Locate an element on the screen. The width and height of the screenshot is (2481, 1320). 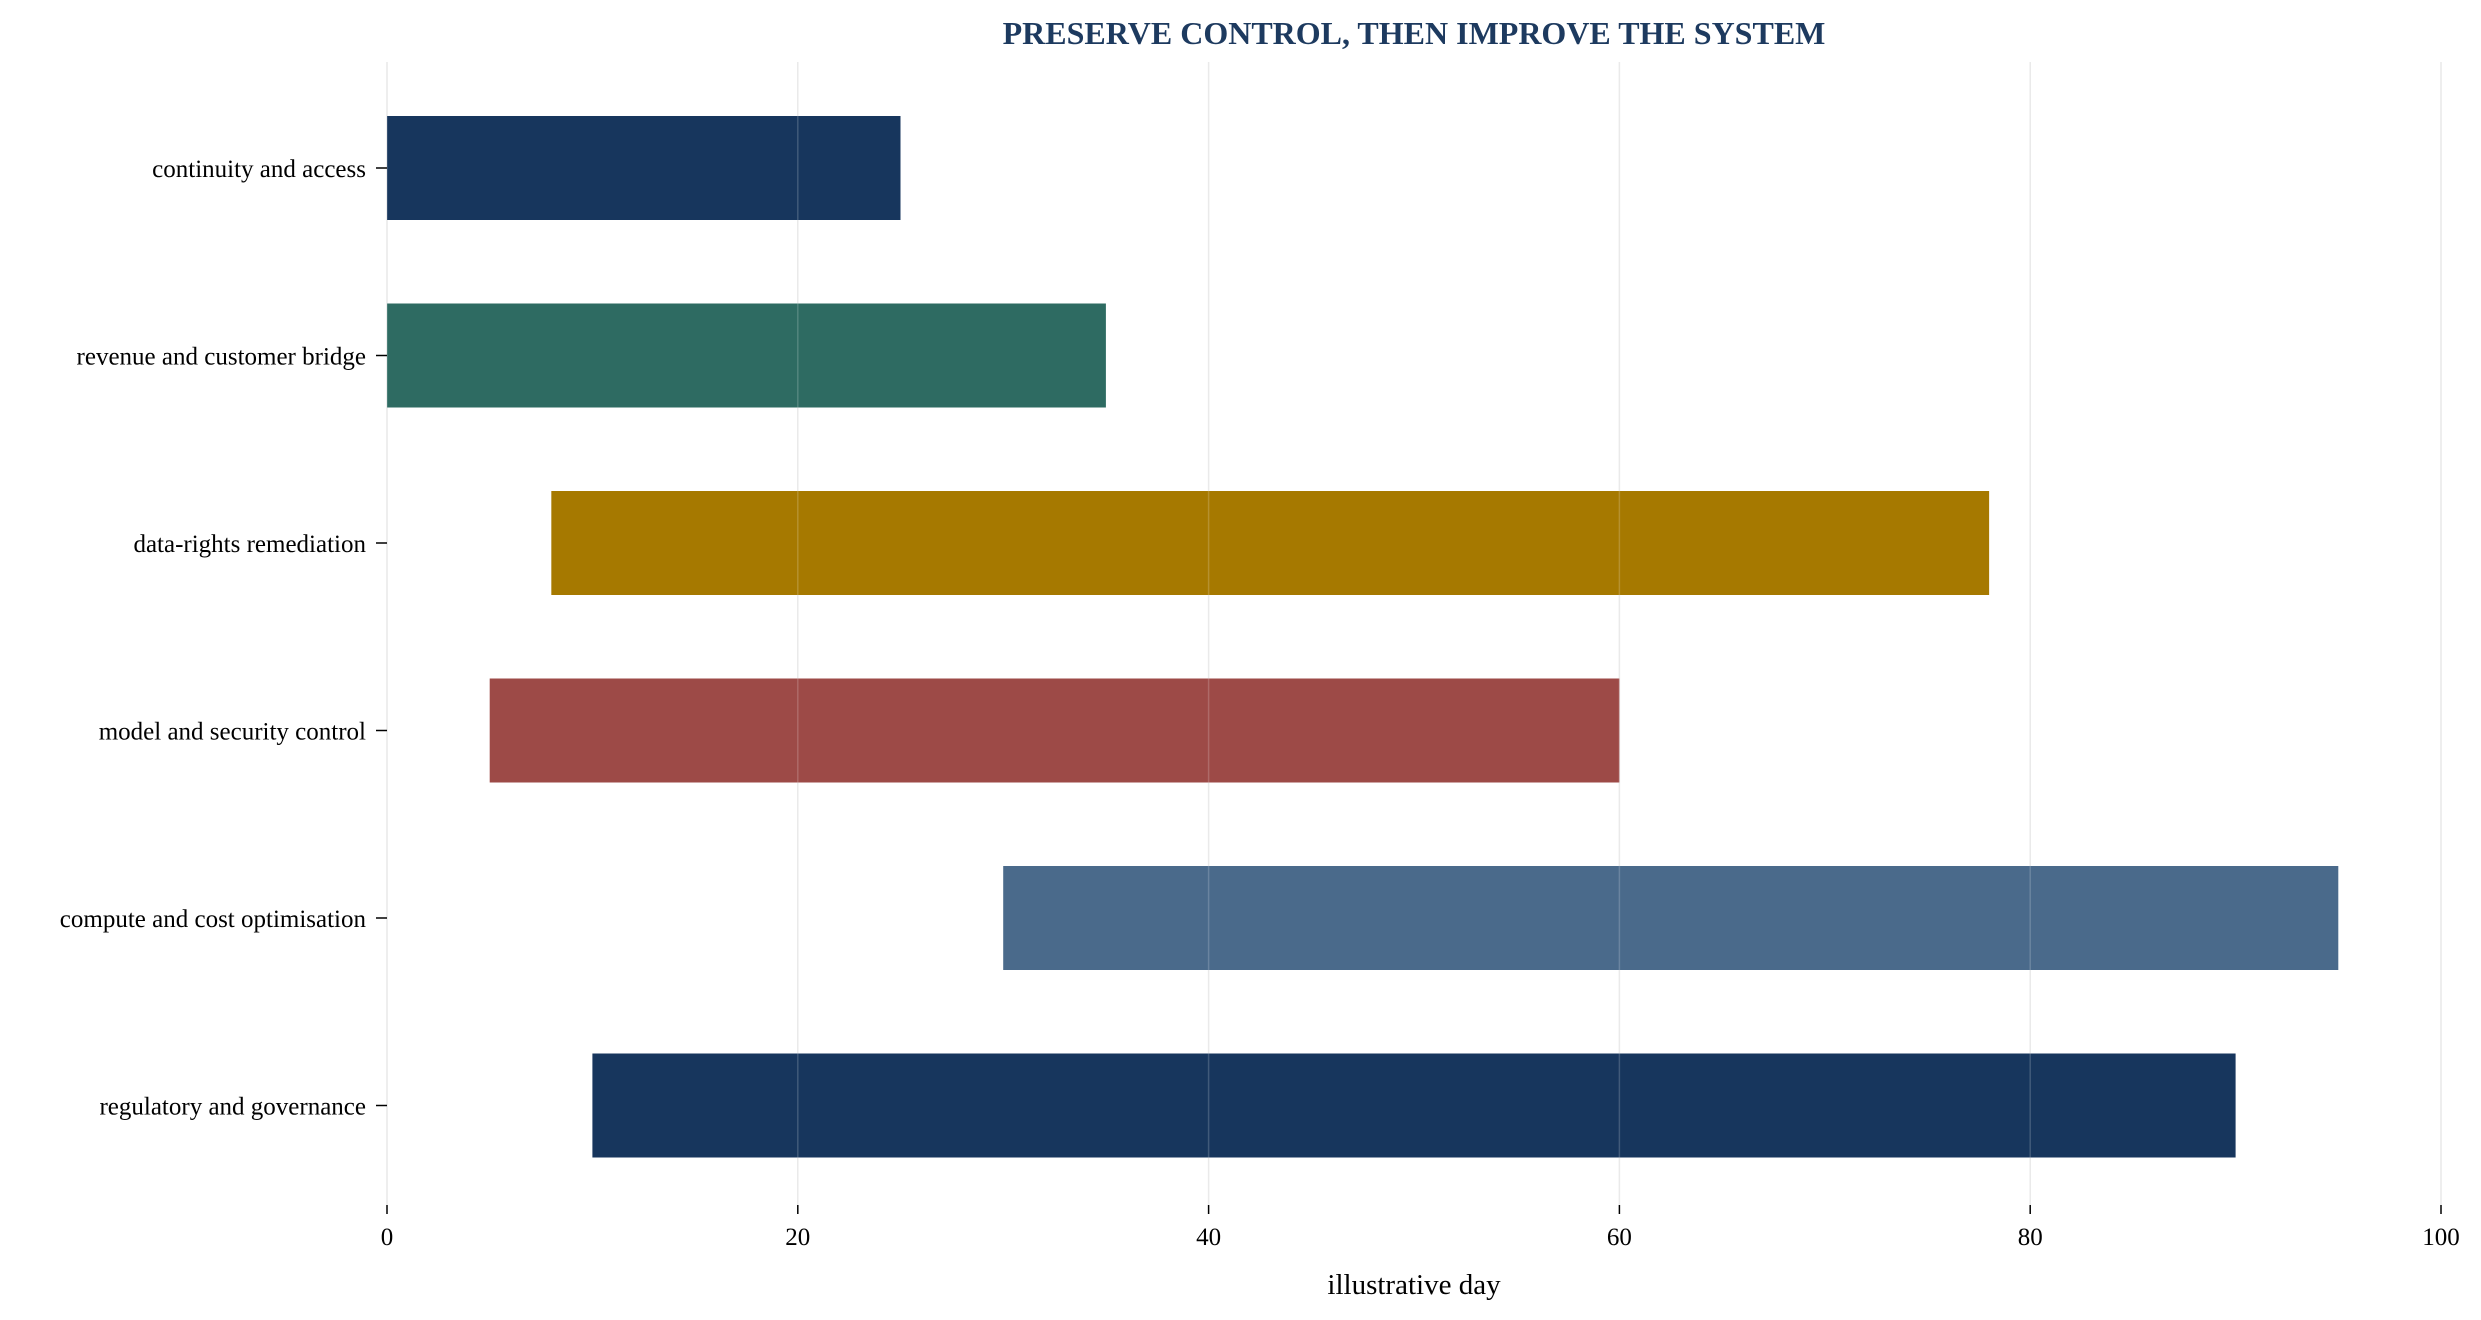
category-label: model and security control is located at coordinates (232, 732).